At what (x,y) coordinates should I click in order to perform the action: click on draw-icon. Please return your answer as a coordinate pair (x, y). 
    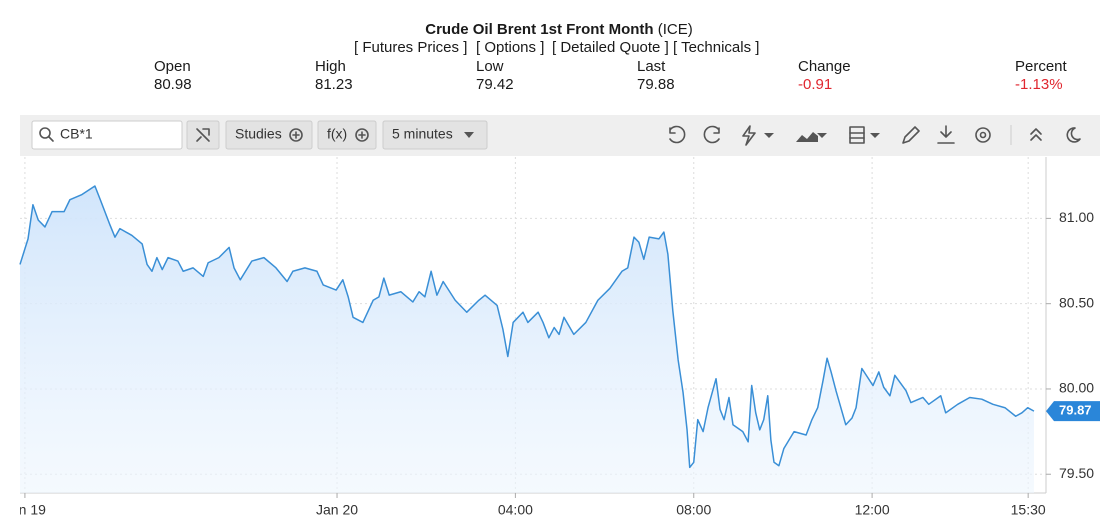
    Looking at the image, I should click on (911, 135).